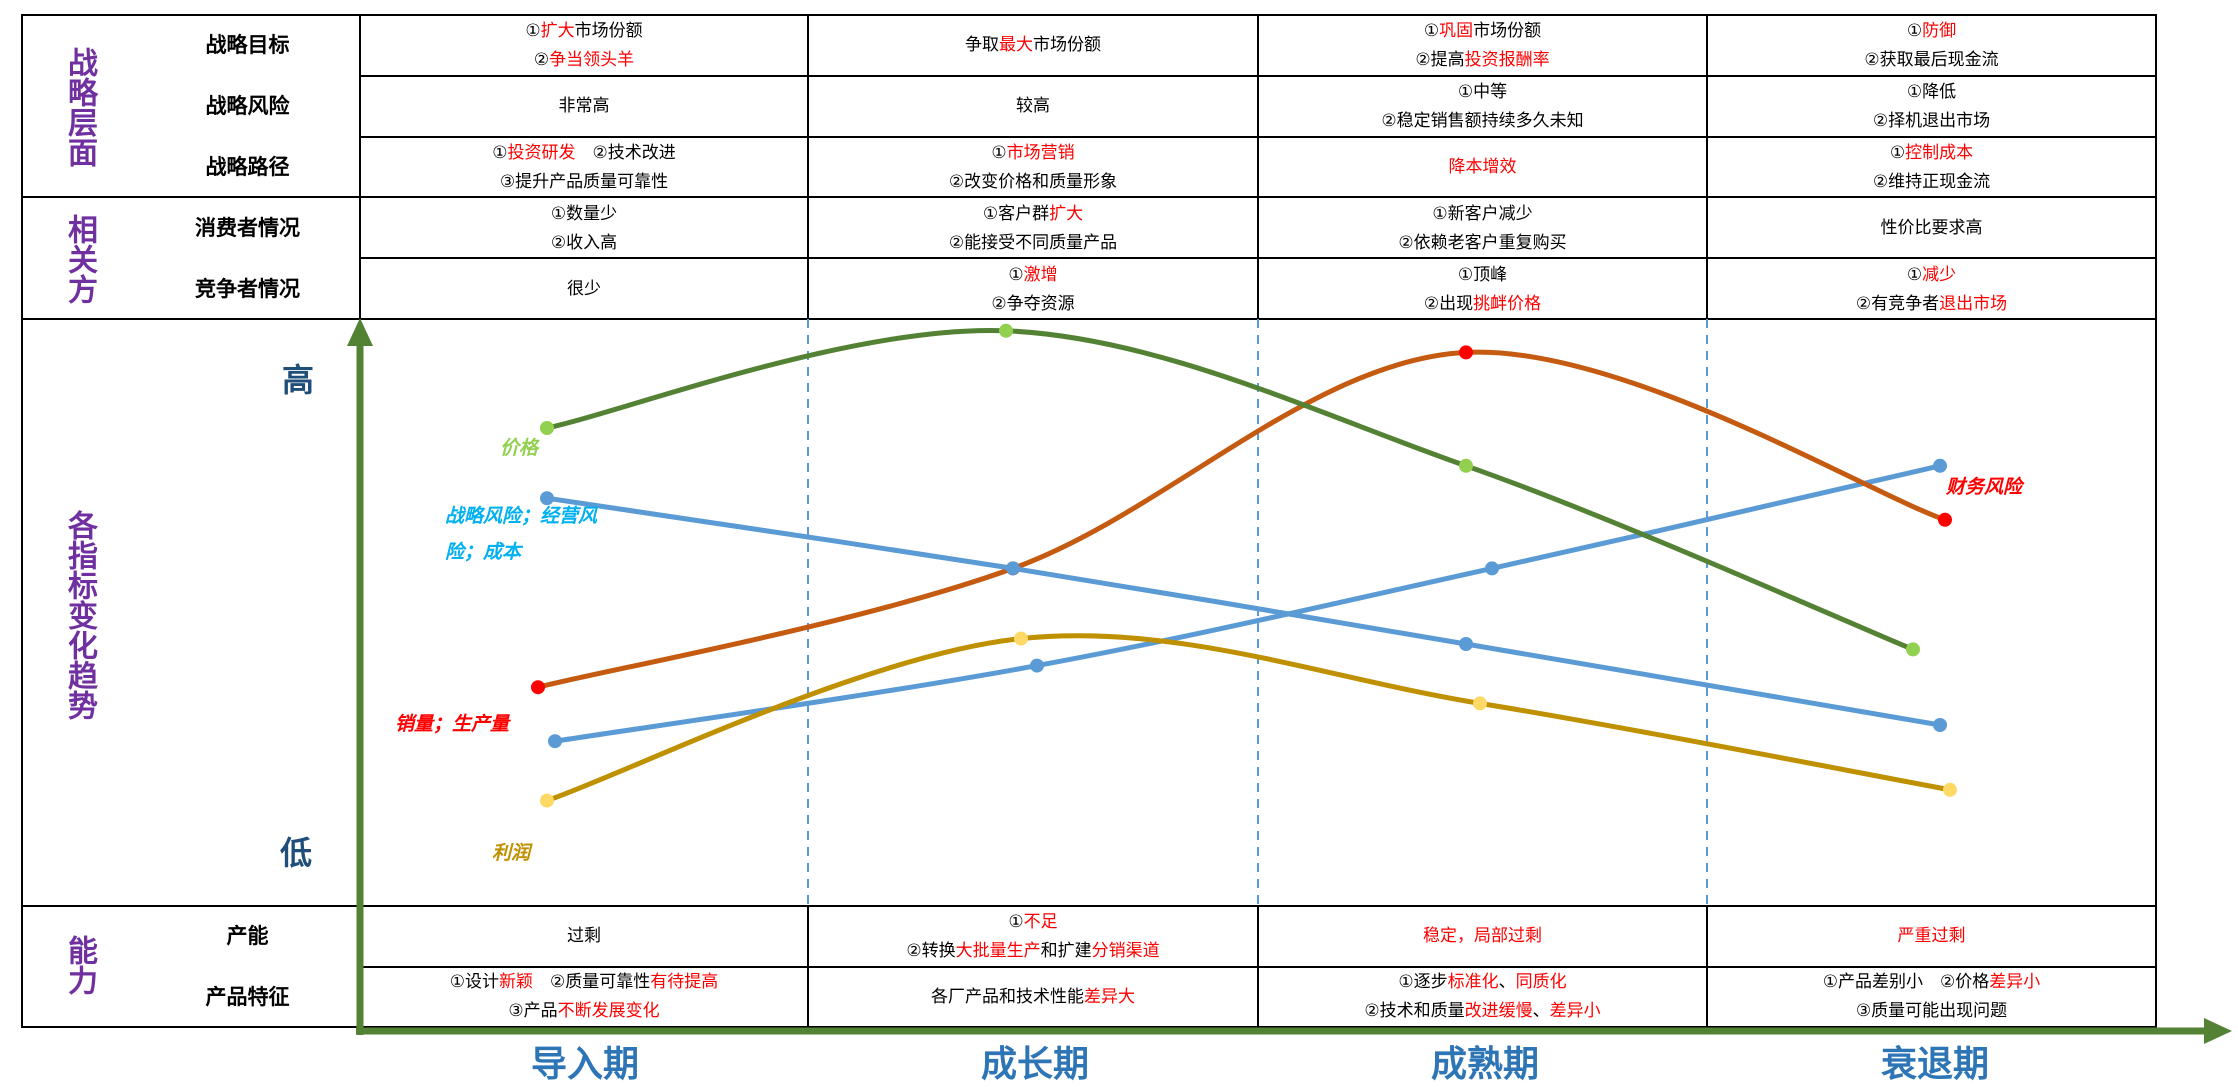  What do you see at coordinates (1931, 153) in the screenshot?
I see `cell-line: ①控制成本` at bounding box center [1931, 153].